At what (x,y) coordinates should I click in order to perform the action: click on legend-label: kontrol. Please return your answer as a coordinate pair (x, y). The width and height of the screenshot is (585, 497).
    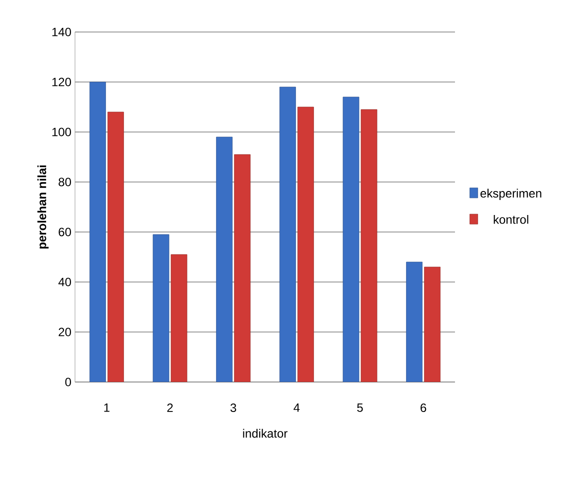
    Looking at the image, I should click on (511, 219).